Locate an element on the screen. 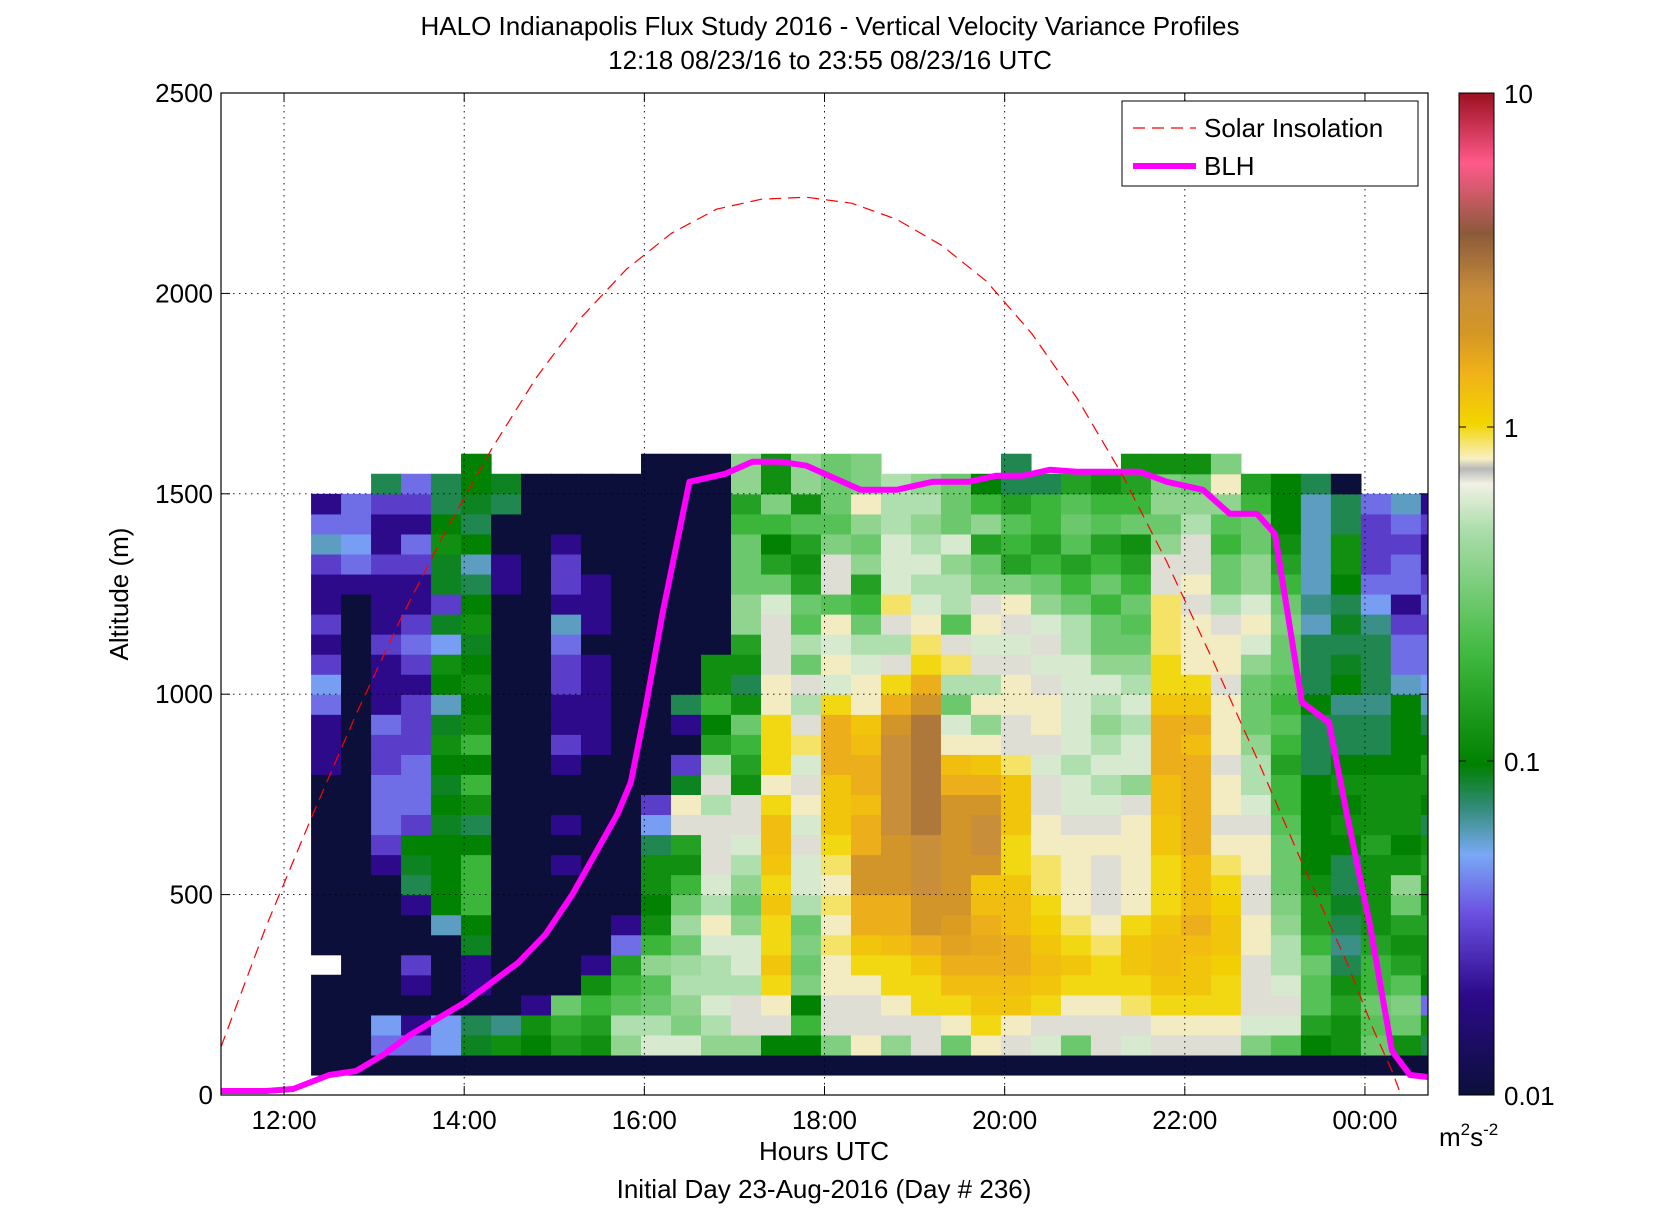 The height and width of the screenshot is (1216, 1679). x-axis-sublabel: Initial Day 23-Aug-2016 (Day # 236) is located at coordinates (824, 1189).